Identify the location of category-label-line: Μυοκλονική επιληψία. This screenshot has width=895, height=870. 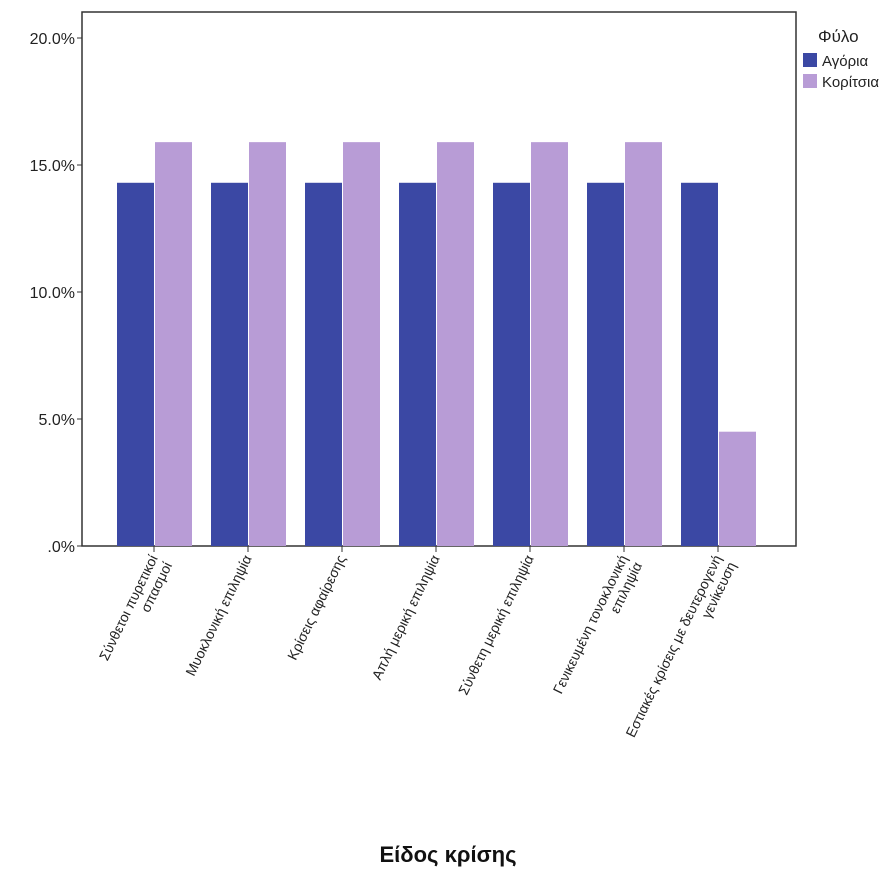
(218, 615).